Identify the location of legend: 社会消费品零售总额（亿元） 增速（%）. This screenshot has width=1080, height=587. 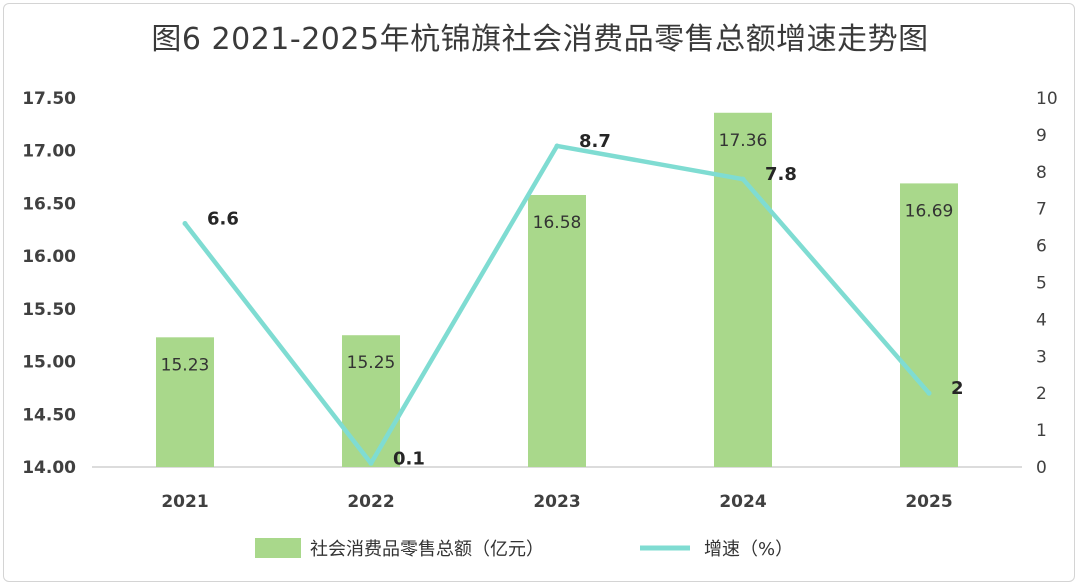
(524, 549).